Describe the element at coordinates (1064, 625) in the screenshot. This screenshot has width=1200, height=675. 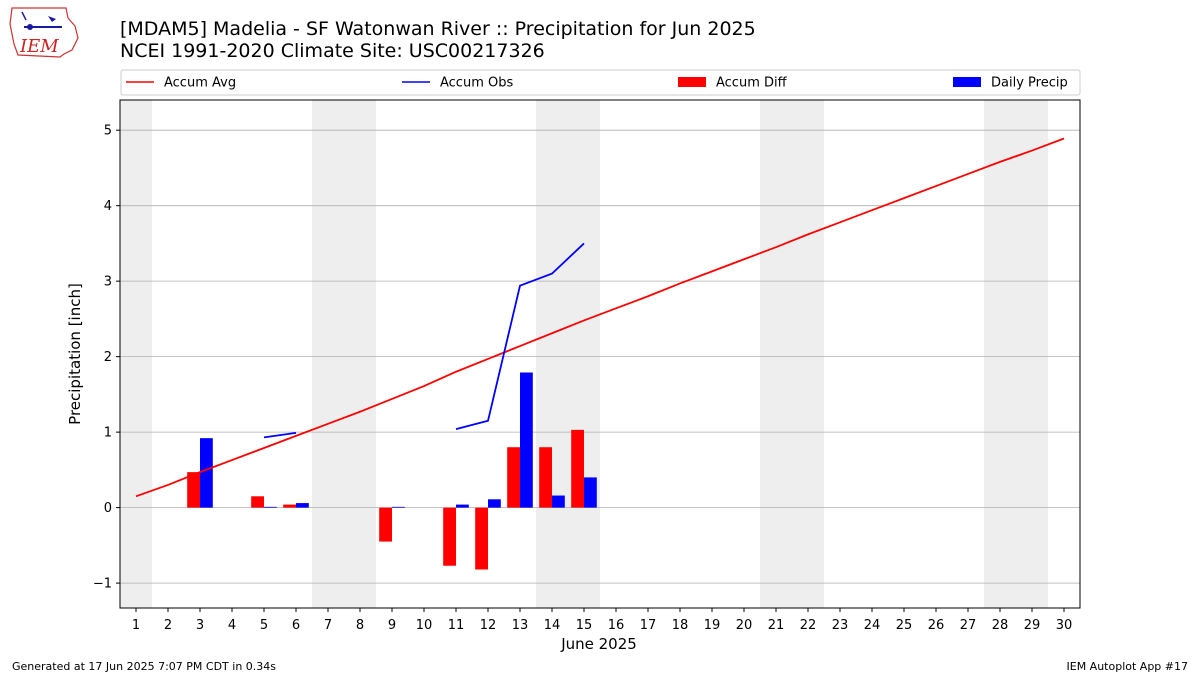
I see `xtick-label-30: 30` at that location.